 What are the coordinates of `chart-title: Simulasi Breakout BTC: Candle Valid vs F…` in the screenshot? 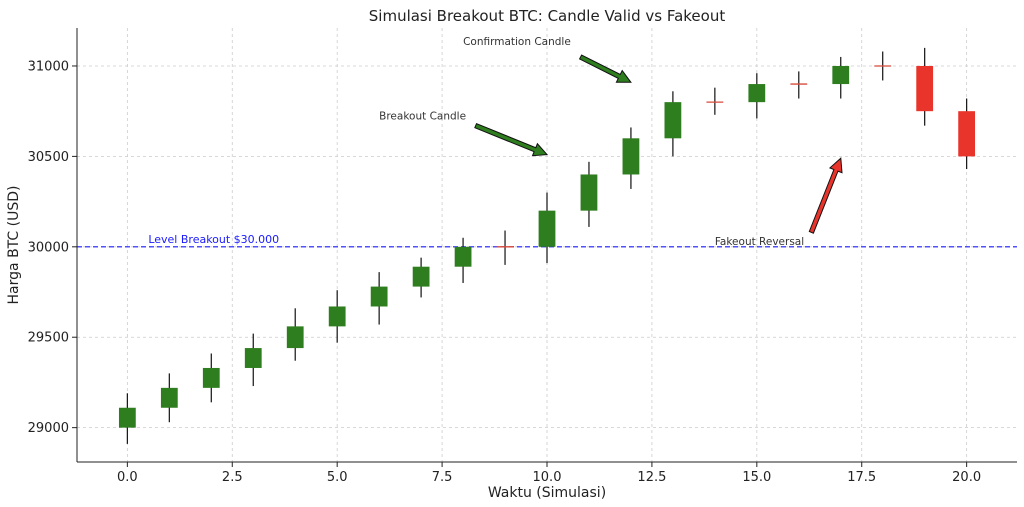 It's located at (547, 16).